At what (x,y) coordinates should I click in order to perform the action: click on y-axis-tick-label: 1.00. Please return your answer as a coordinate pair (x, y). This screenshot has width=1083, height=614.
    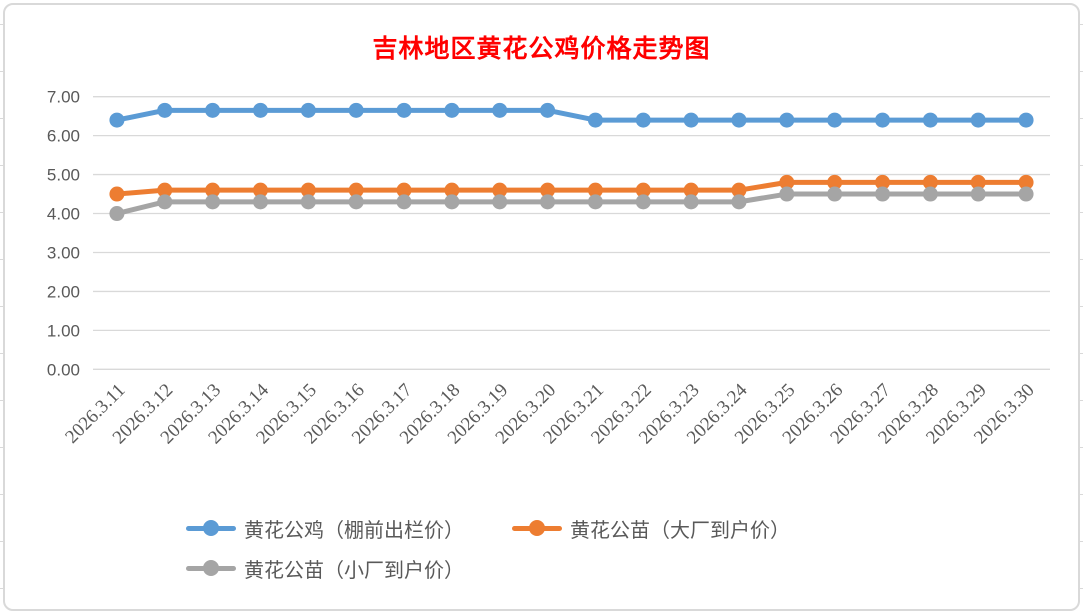
    Looking at the image, I should click on (63, 330).